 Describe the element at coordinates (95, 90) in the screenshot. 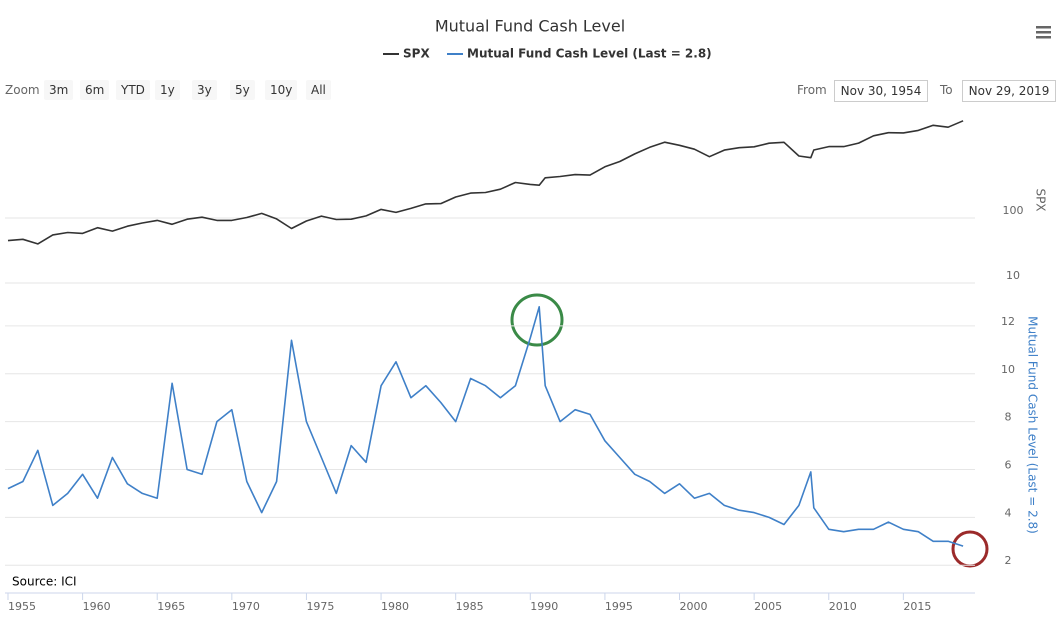

I see `zoom-button: 6m` at that location.